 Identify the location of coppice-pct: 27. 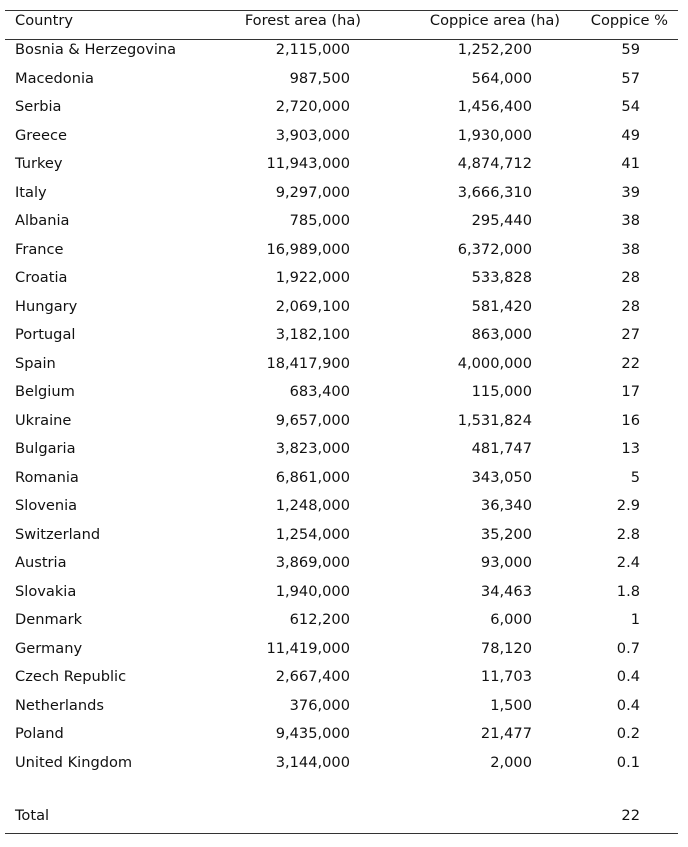
(630, 335).